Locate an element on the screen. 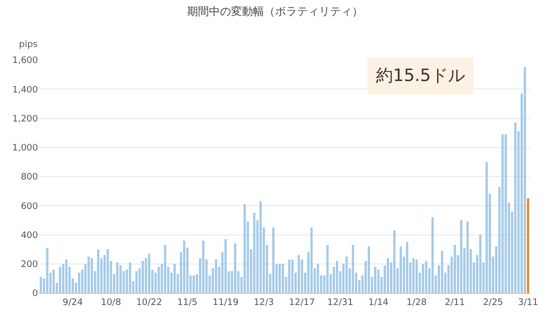 The width and height of the screenshot is (550, 320). y-tick-label: 200 is located at coordinates (29, 265).